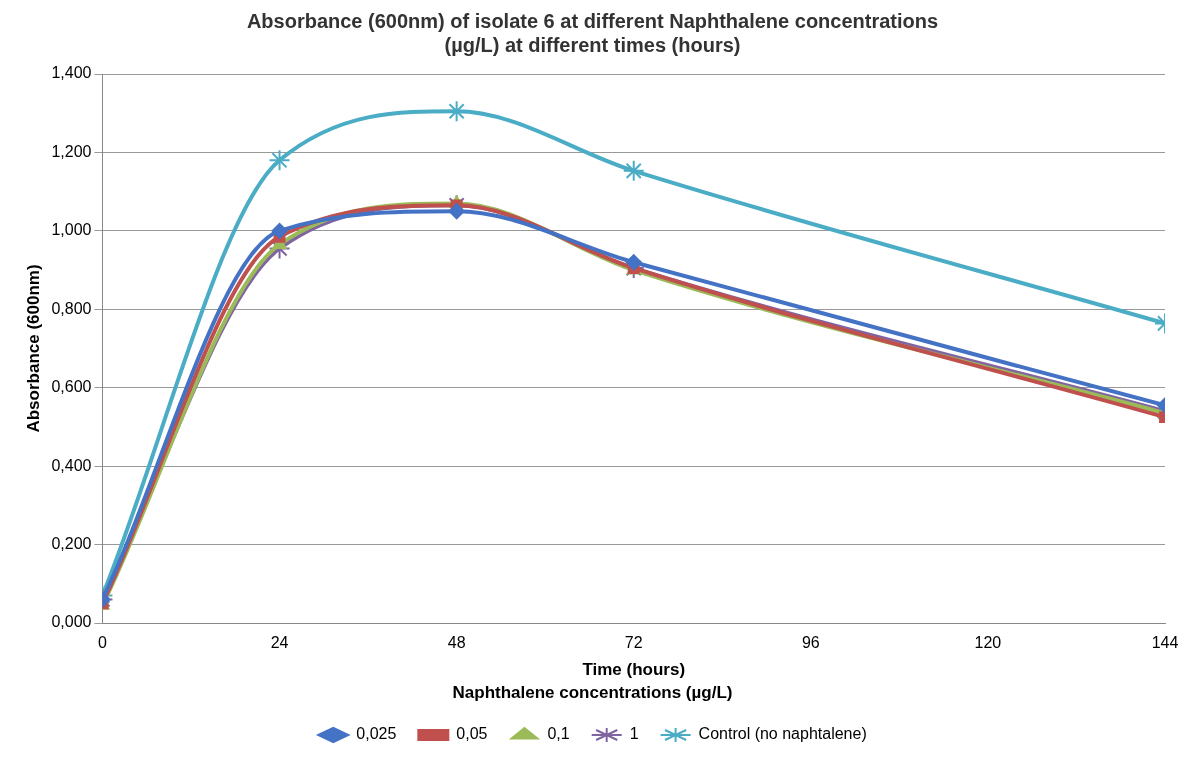 This screenshot has width=1195, height=763. I want to click on y-tick-label: 0,000, so click(71, 622).